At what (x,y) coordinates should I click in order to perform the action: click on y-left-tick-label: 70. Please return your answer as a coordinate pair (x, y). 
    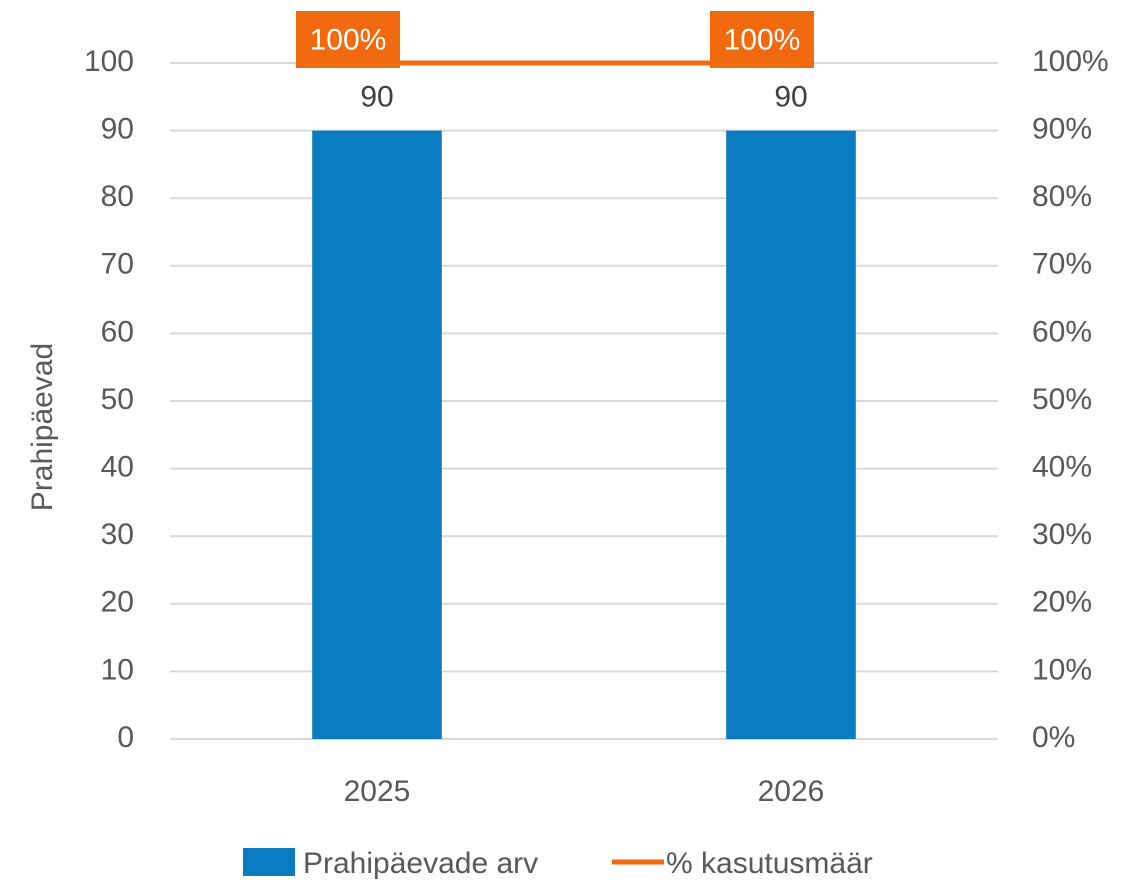
    Looking at the image, I should click on (117, 264).